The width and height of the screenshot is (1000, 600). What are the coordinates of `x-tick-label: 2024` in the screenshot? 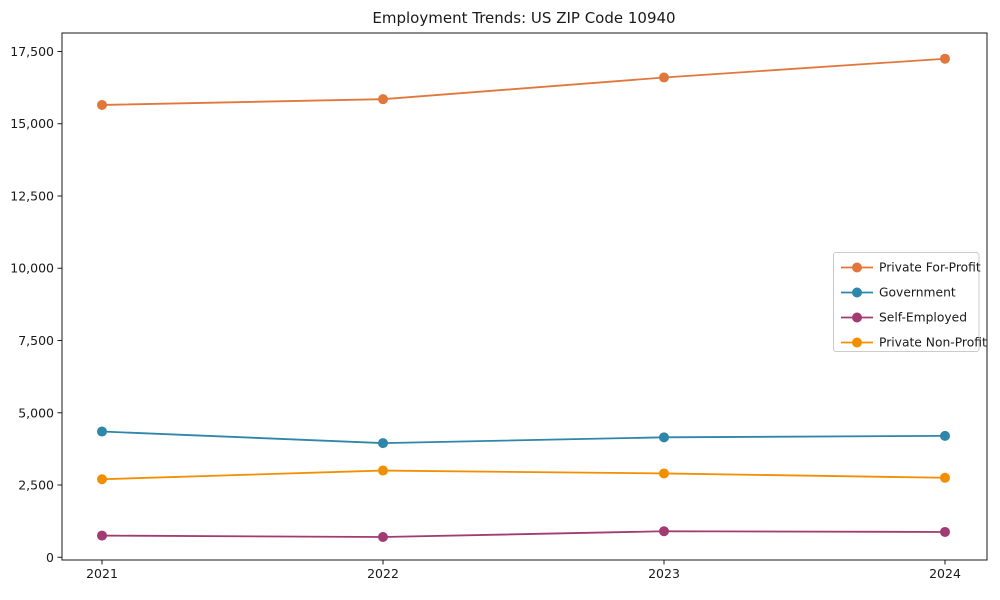 It's located at (945, 573).